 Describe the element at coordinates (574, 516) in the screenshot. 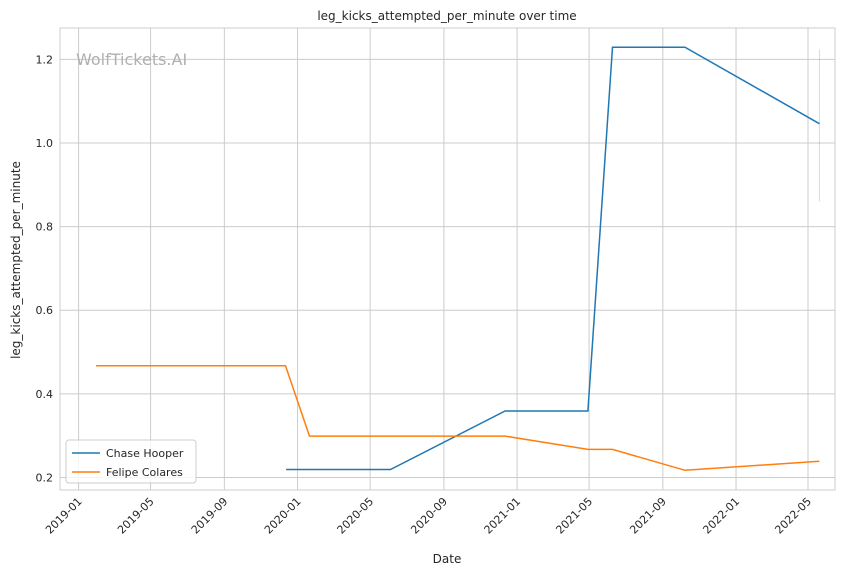

I see `x-tick-label: 2021-05` at that location.